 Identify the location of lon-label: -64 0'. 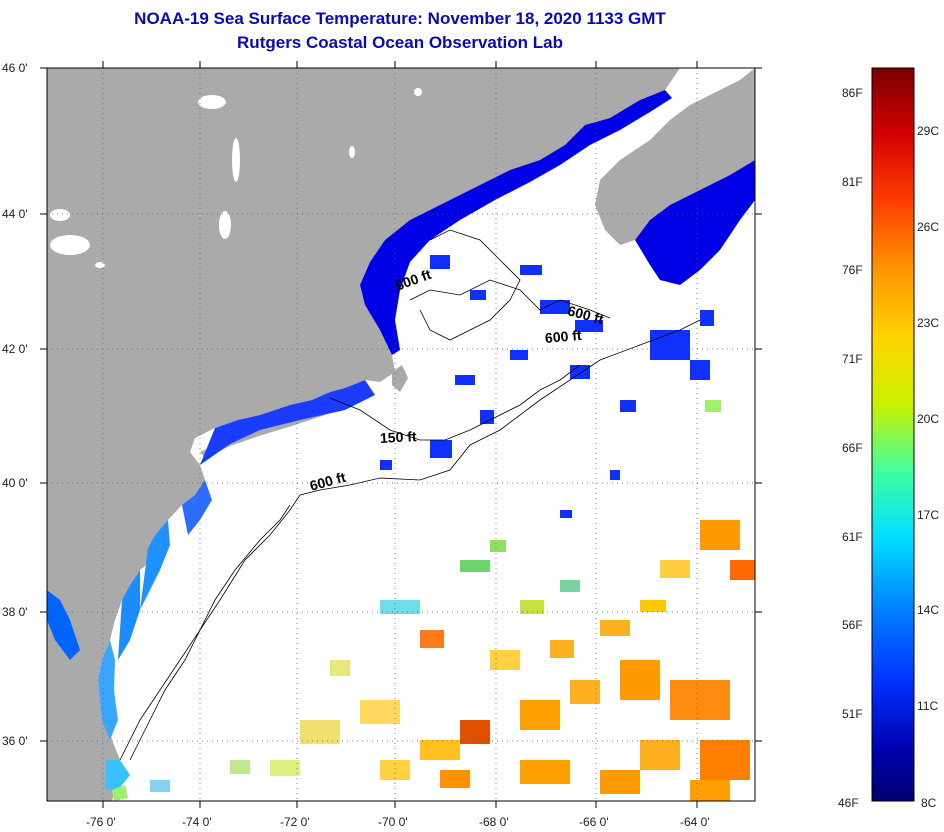
(695, 822).